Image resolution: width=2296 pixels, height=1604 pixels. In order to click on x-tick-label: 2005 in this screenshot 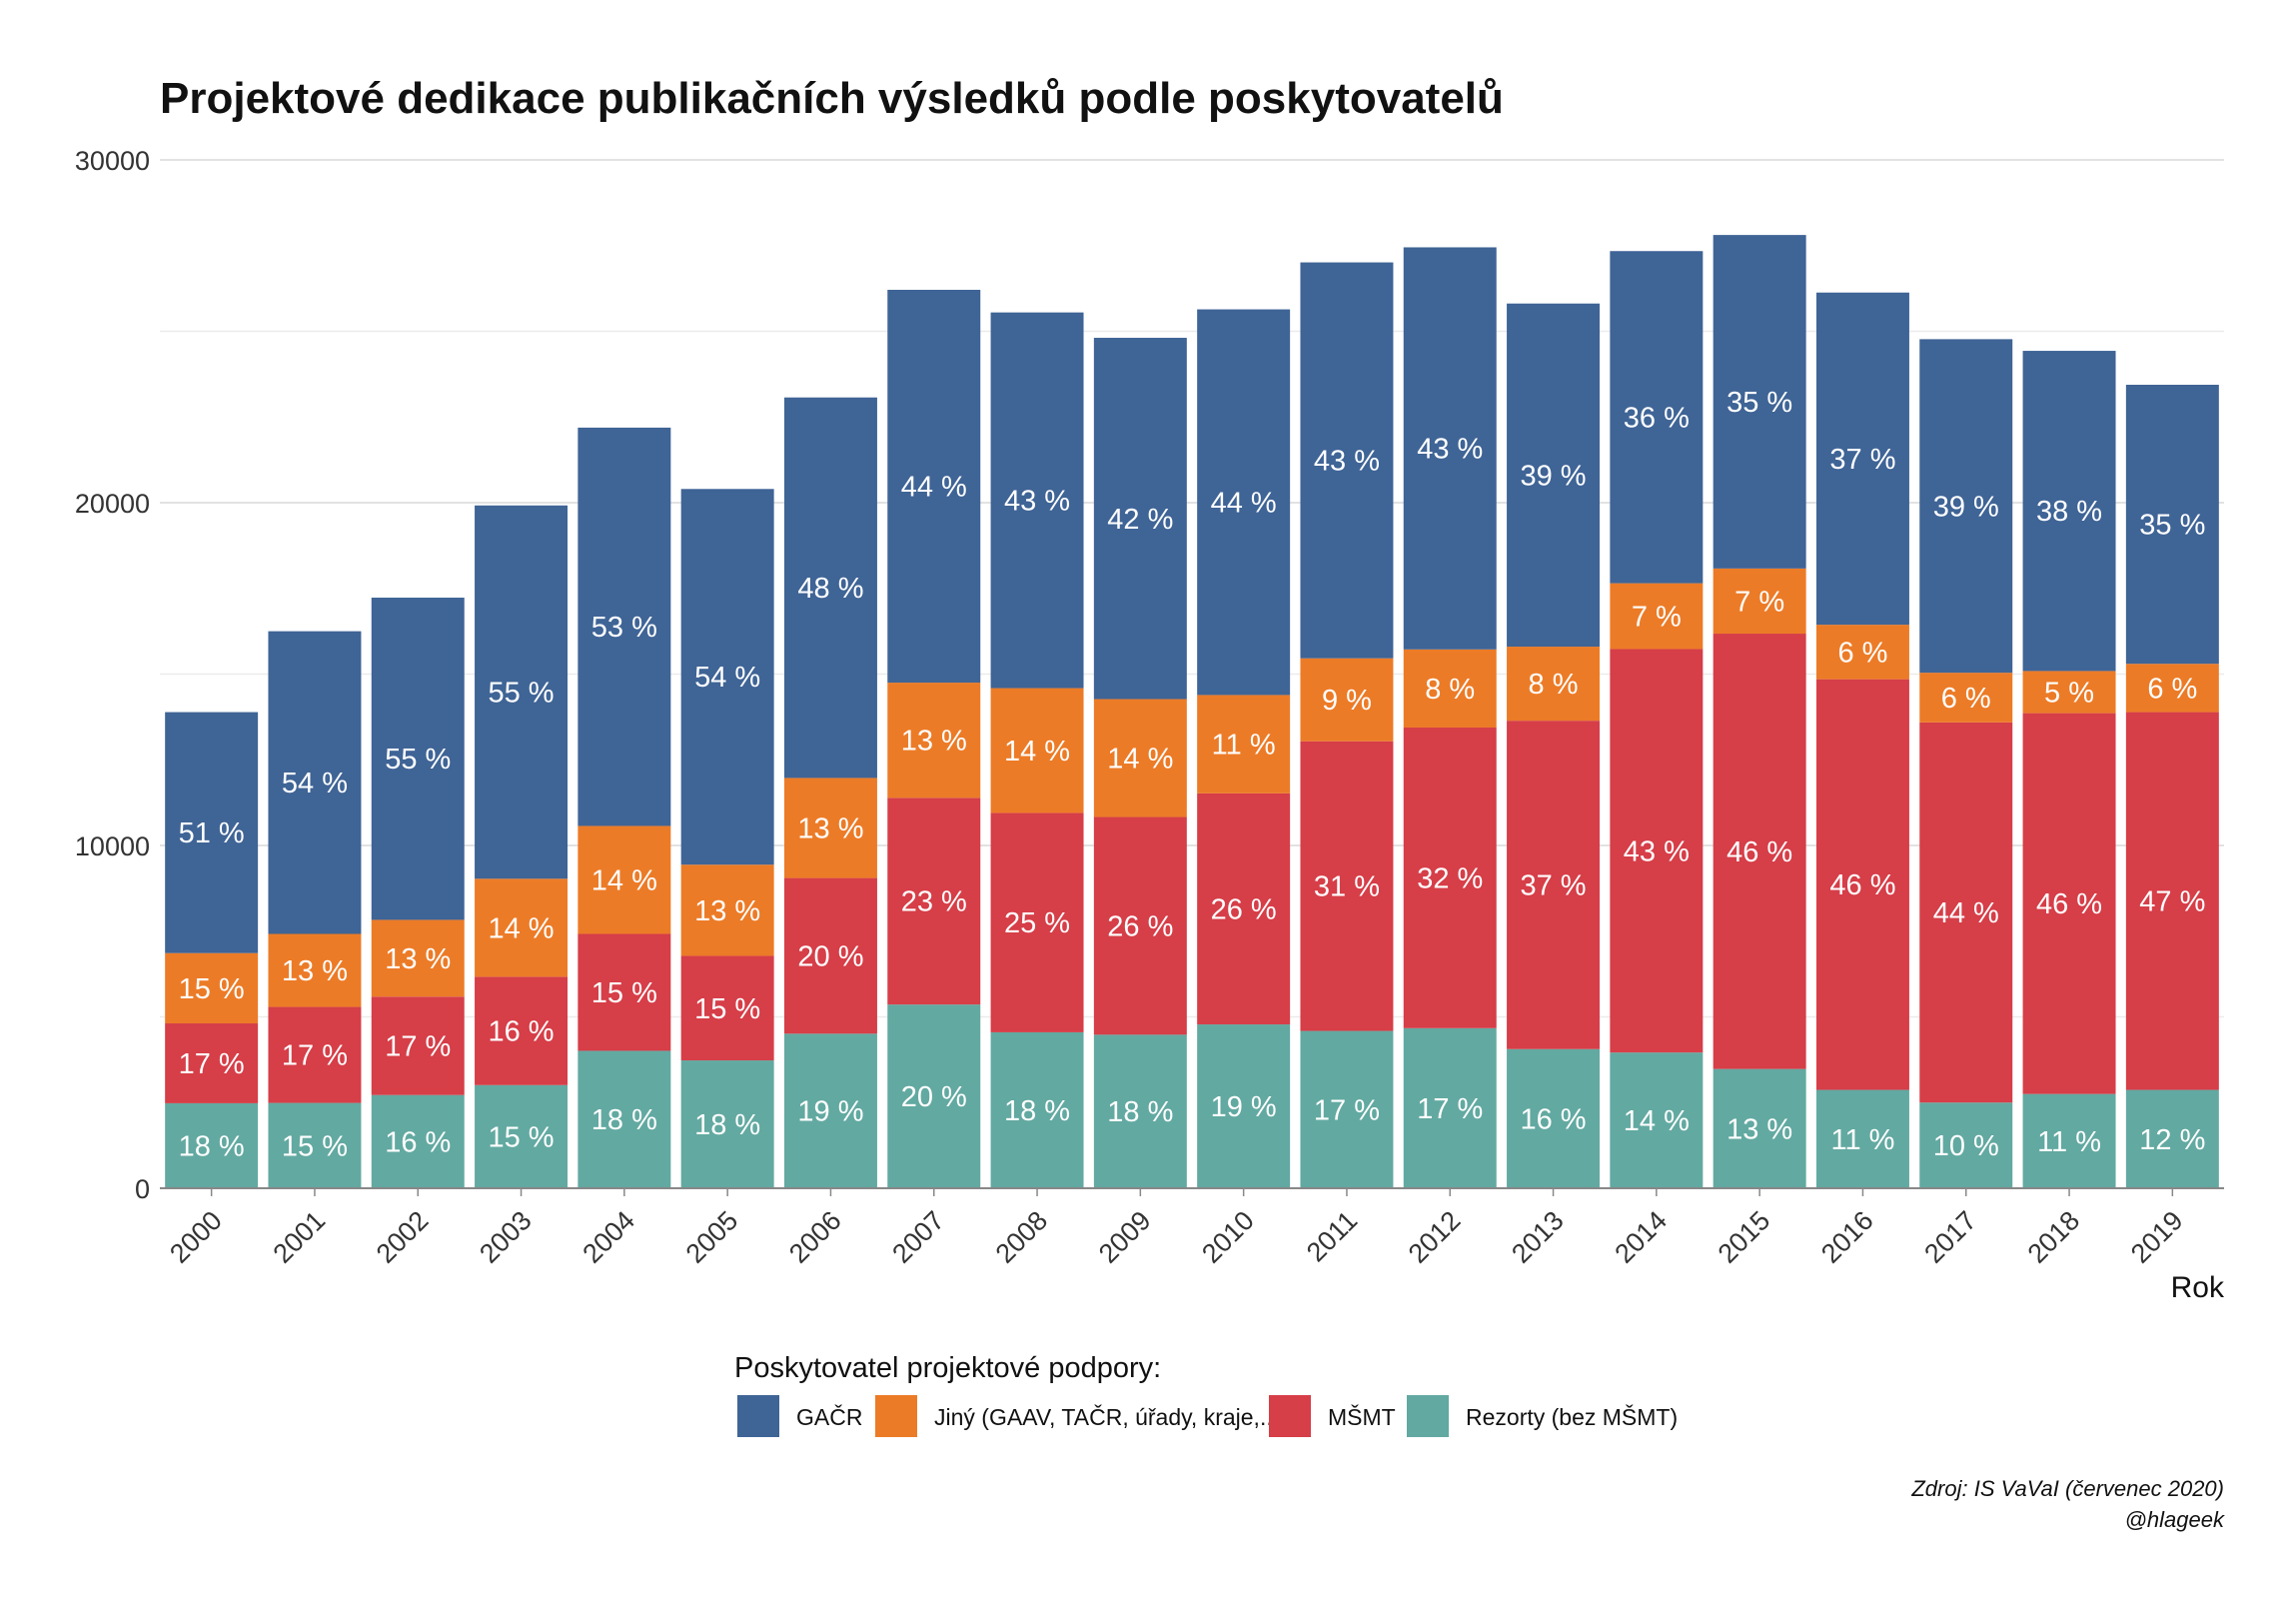, I will do `click(712, 1237)`.